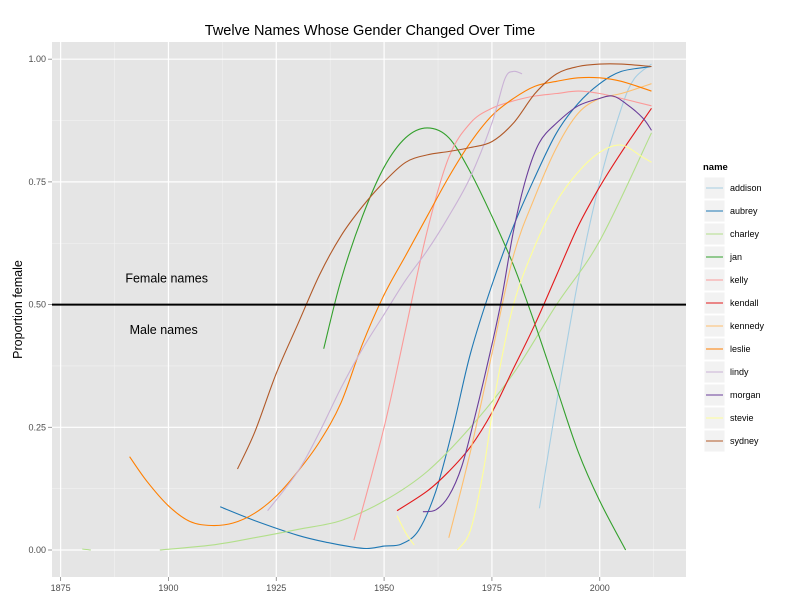 The width and height of the screenshot is (800, 600). Describe the element at coordinates (492, 588) in the screenshot. I see `x-tick-label: 1975` at that location.